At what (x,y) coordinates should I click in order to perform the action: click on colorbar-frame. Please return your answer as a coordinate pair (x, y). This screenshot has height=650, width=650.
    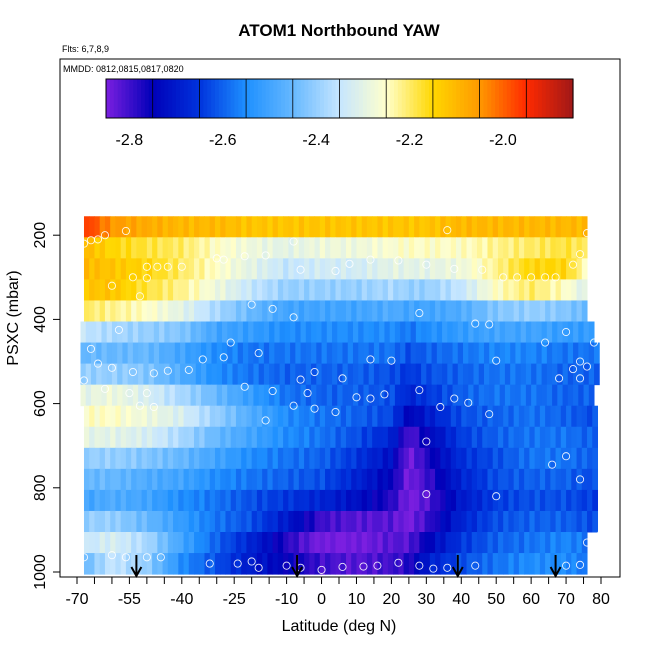
    Looking at the image, I should click on (339, 98).